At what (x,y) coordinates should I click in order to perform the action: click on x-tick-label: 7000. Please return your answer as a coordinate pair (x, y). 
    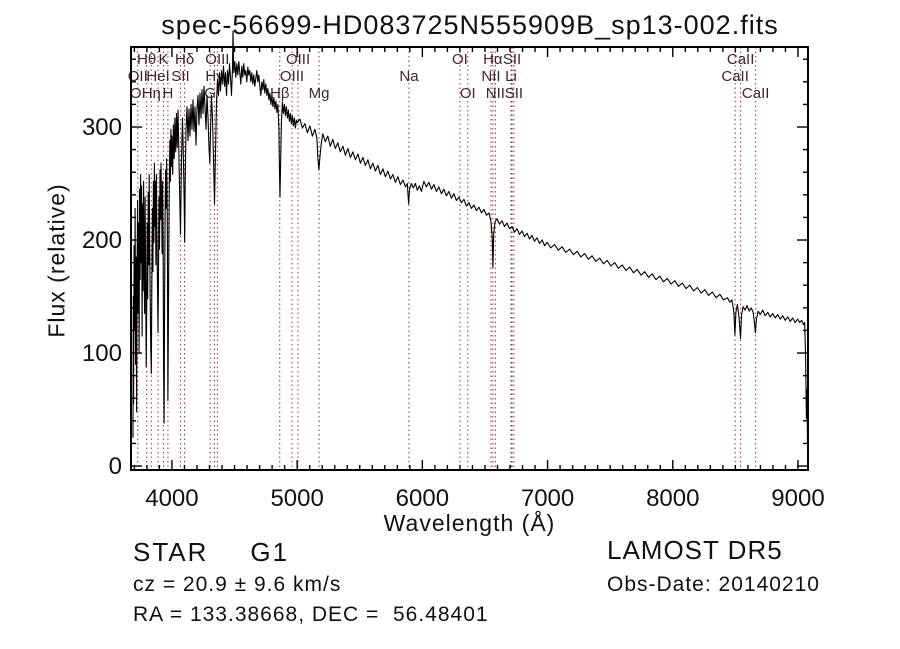
    Looking at the image, I should click on (547, 498).